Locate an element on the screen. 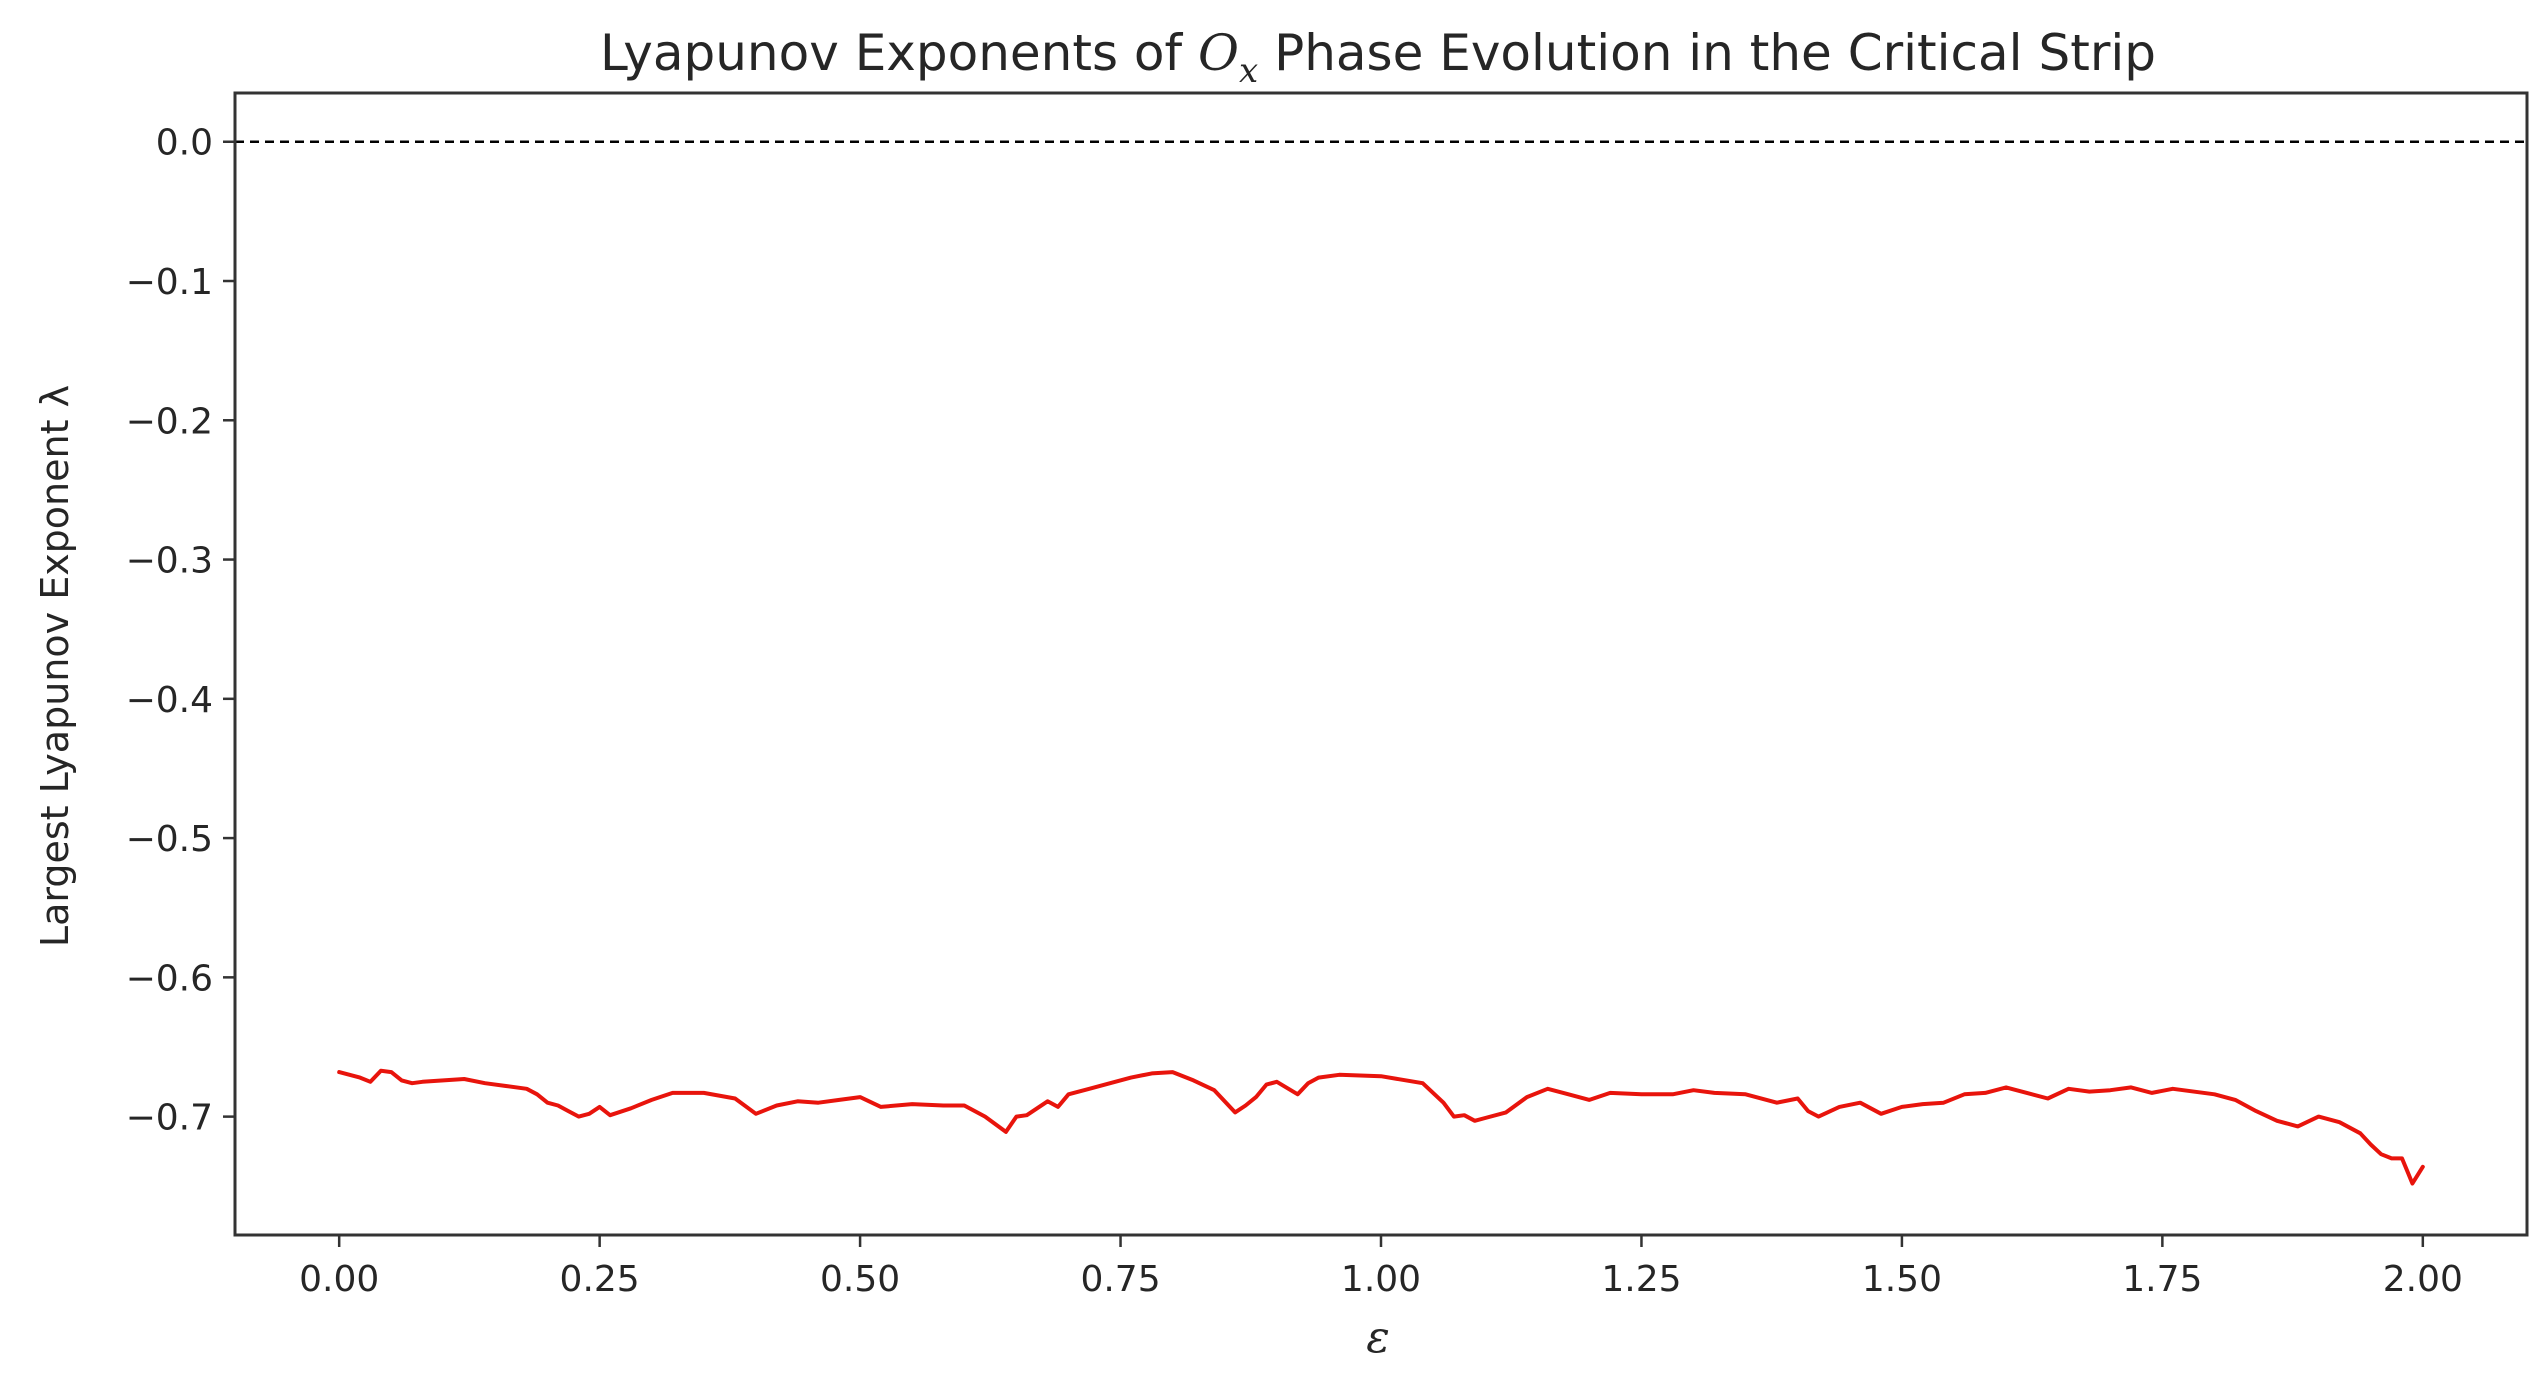 The height and width of the screenshot is (1384, 2547). x-tick-label: 0.75 is located at coordinates (1120, 1279).